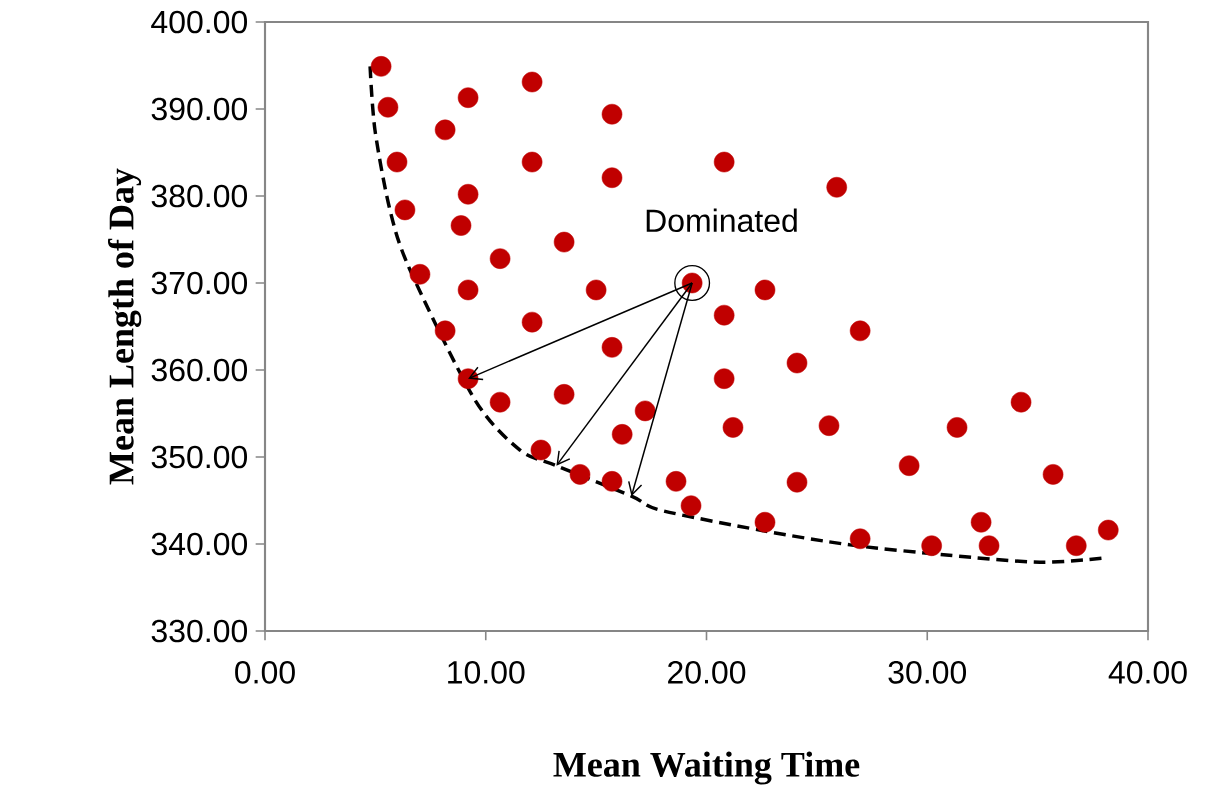 This screenshot has height=806, width=1206. I want to click on y-tick-label: 380.00, so click(199, 196).